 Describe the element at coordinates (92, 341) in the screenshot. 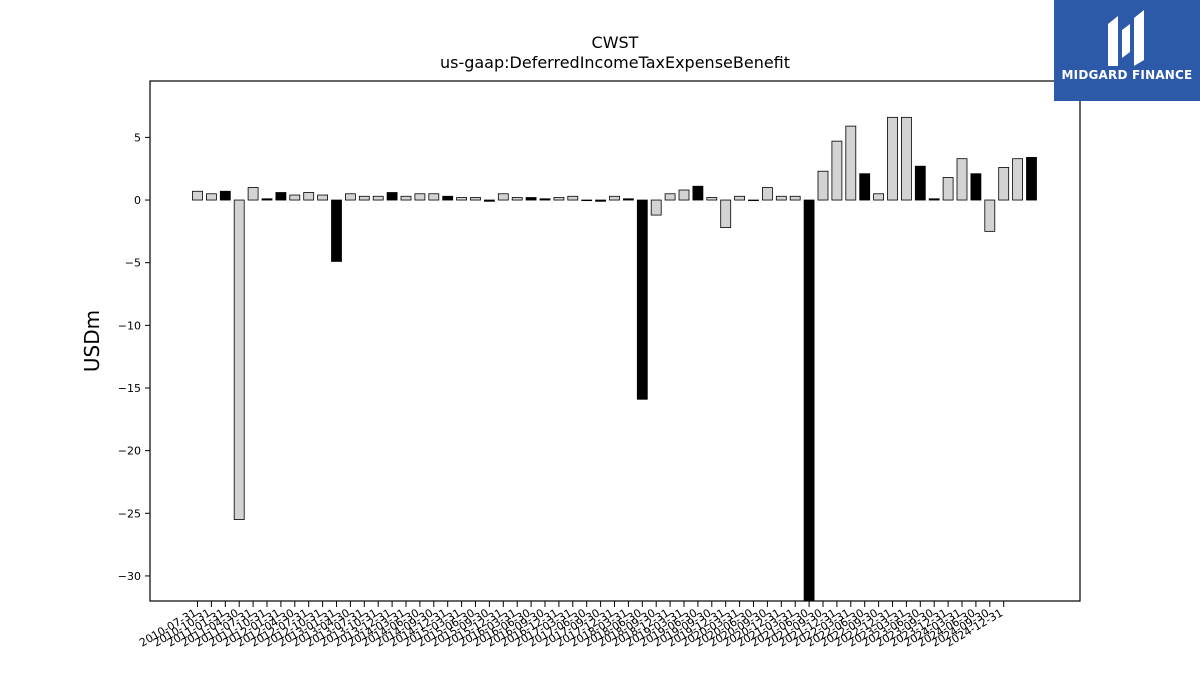

I see `y-axis-label: USDm` at that location.